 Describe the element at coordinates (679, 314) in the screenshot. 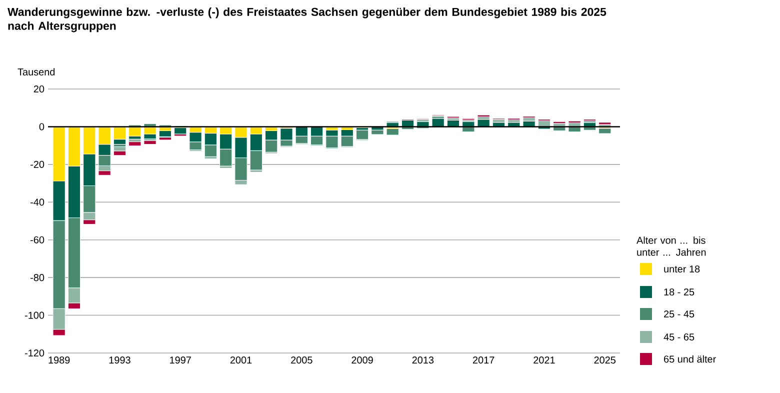

I see `legend-label: 25 - 45` at that location.